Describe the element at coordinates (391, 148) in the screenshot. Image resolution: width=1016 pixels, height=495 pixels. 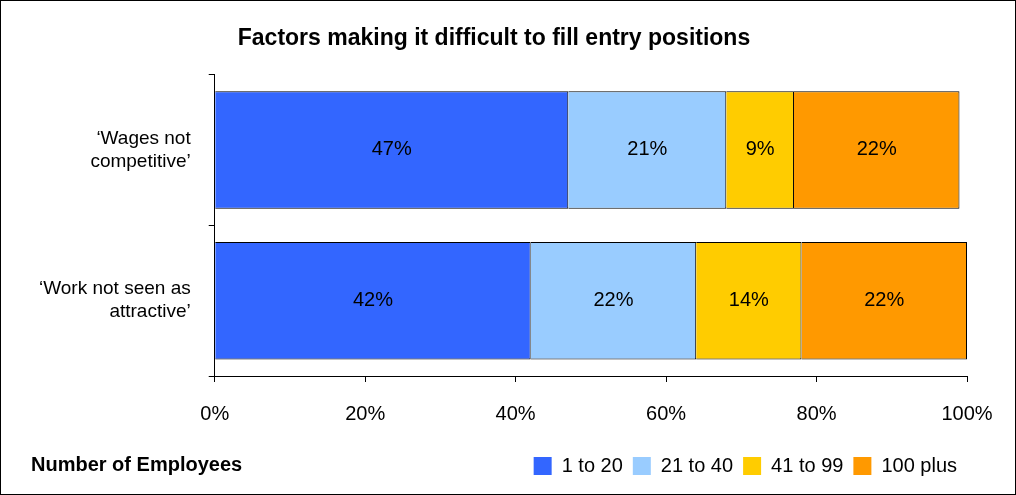
I see `data-label: 47%` at that location.